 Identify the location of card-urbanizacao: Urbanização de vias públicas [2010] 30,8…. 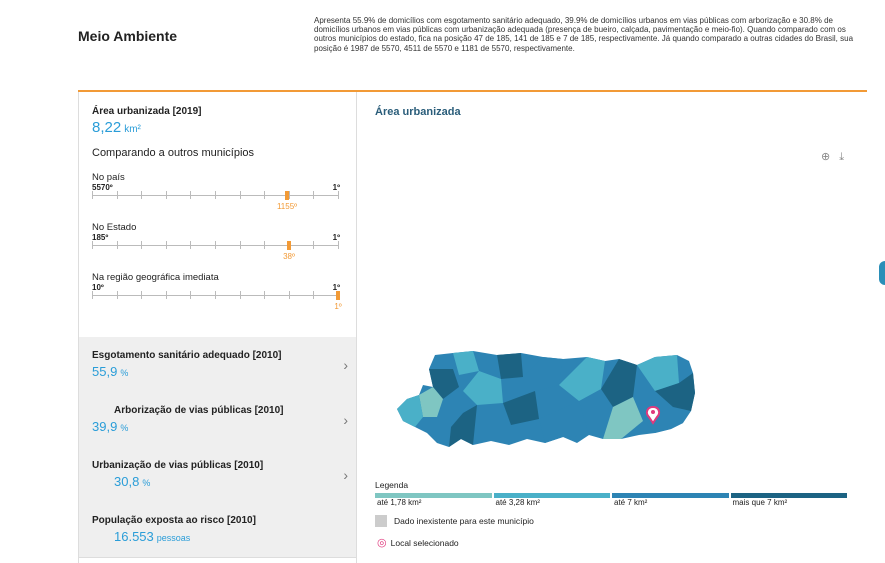
(217, 475).